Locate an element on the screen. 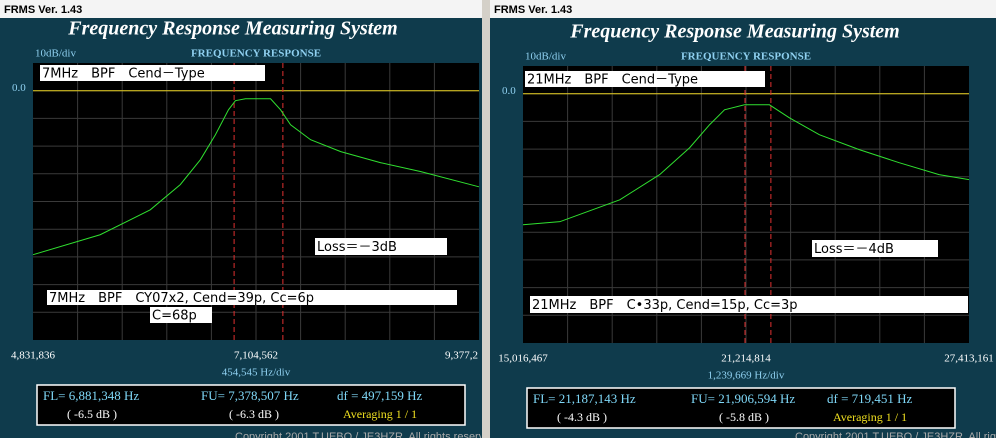 This screenshot has width=996, height=438. x-div-label: 454,545 Hz/div is located at coordinates (256, 373).